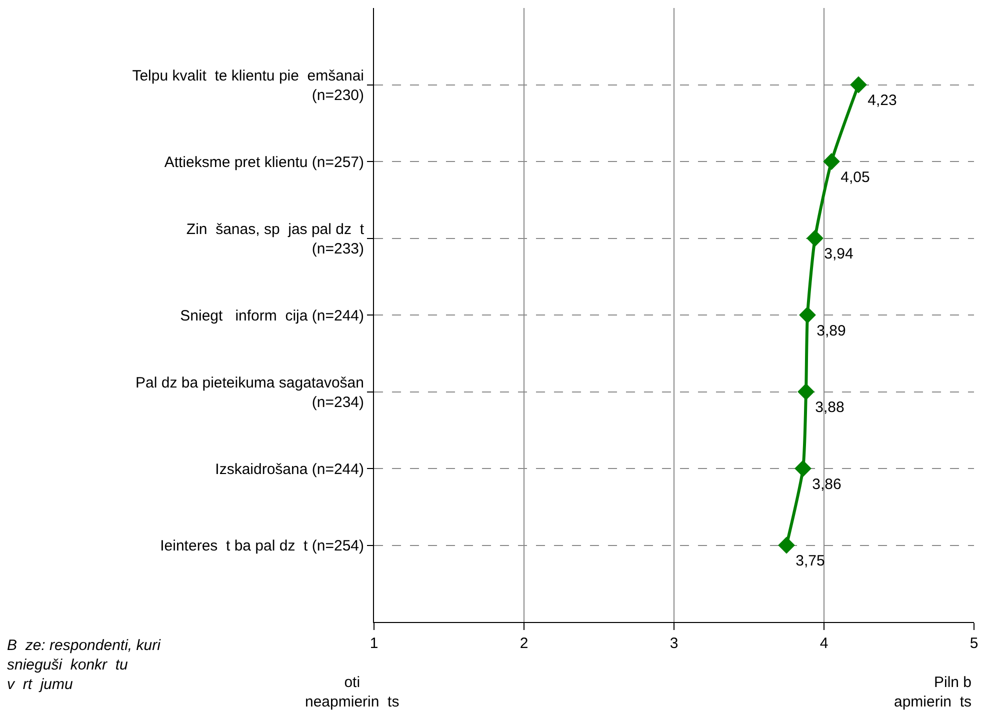  I want to click on text: B ze: respondenti, kuri snieguši konkr tu v rt jumu, so click(84, 665).